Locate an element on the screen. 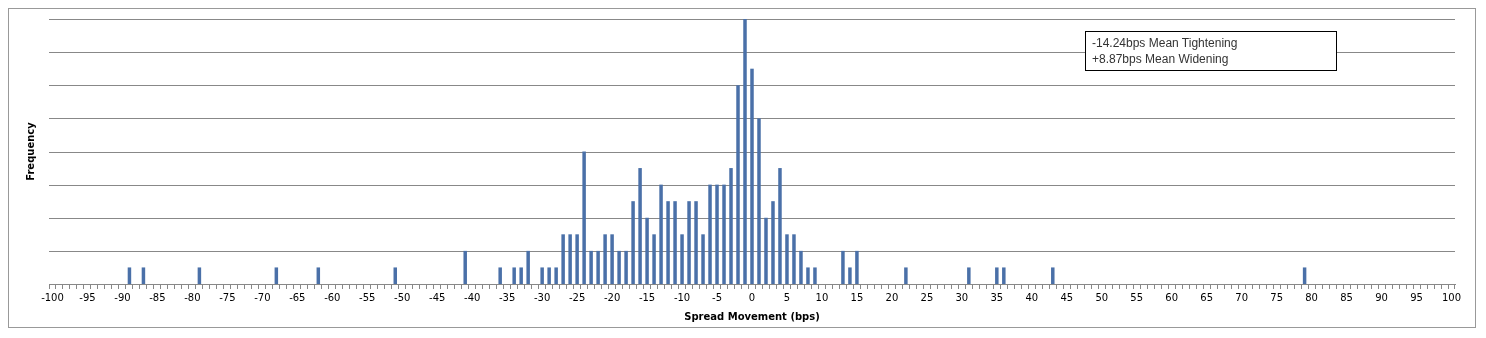  x-axis-title: Spread Movement (bps) is located at coordinates (752, 316).